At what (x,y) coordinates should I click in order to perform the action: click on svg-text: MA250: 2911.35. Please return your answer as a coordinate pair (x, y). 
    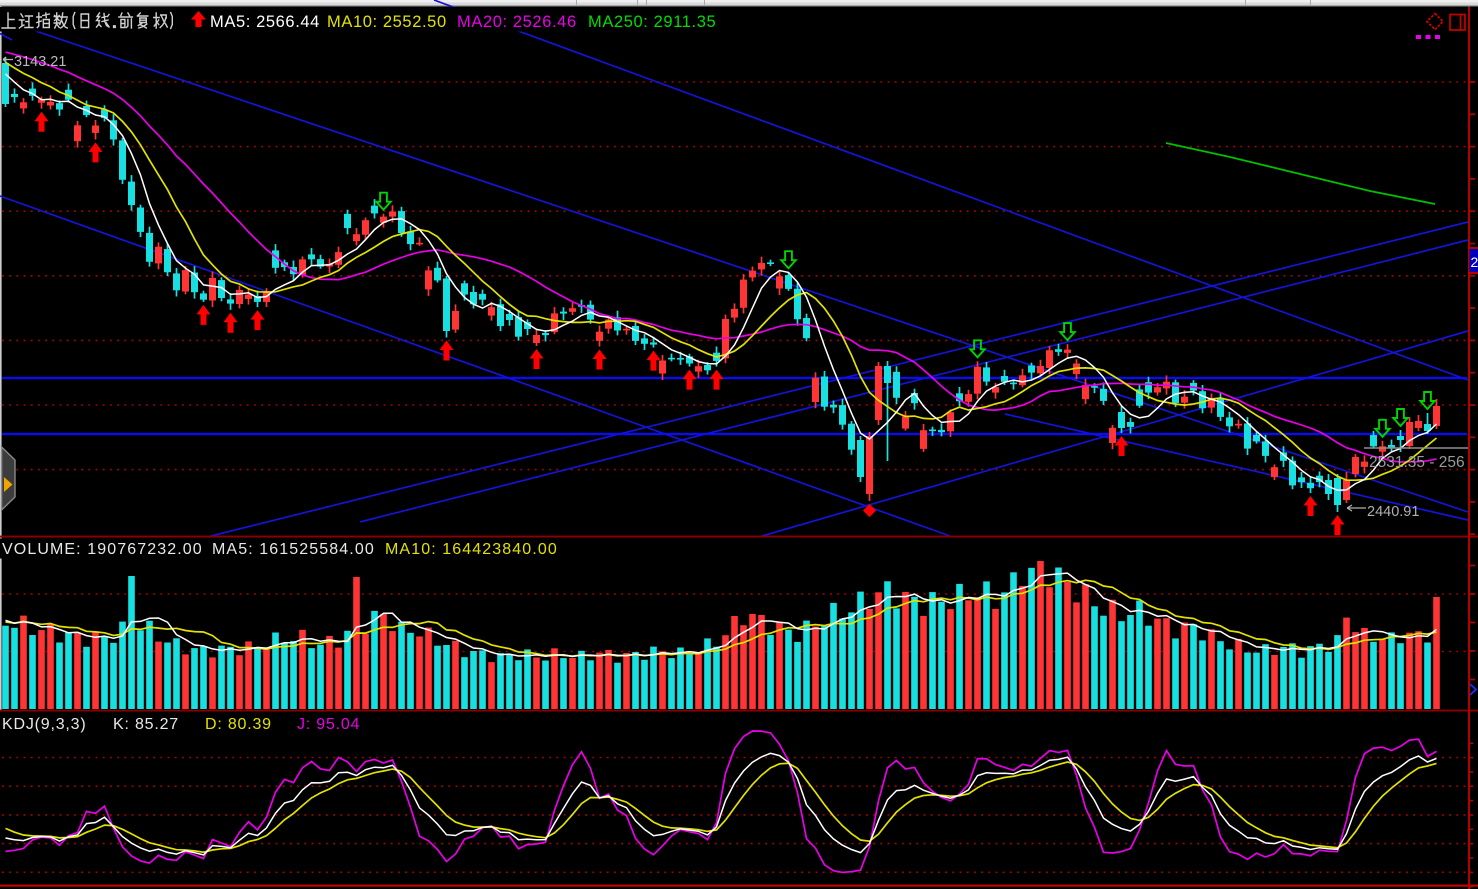
    Looking at the image, I should click on (652, 22).